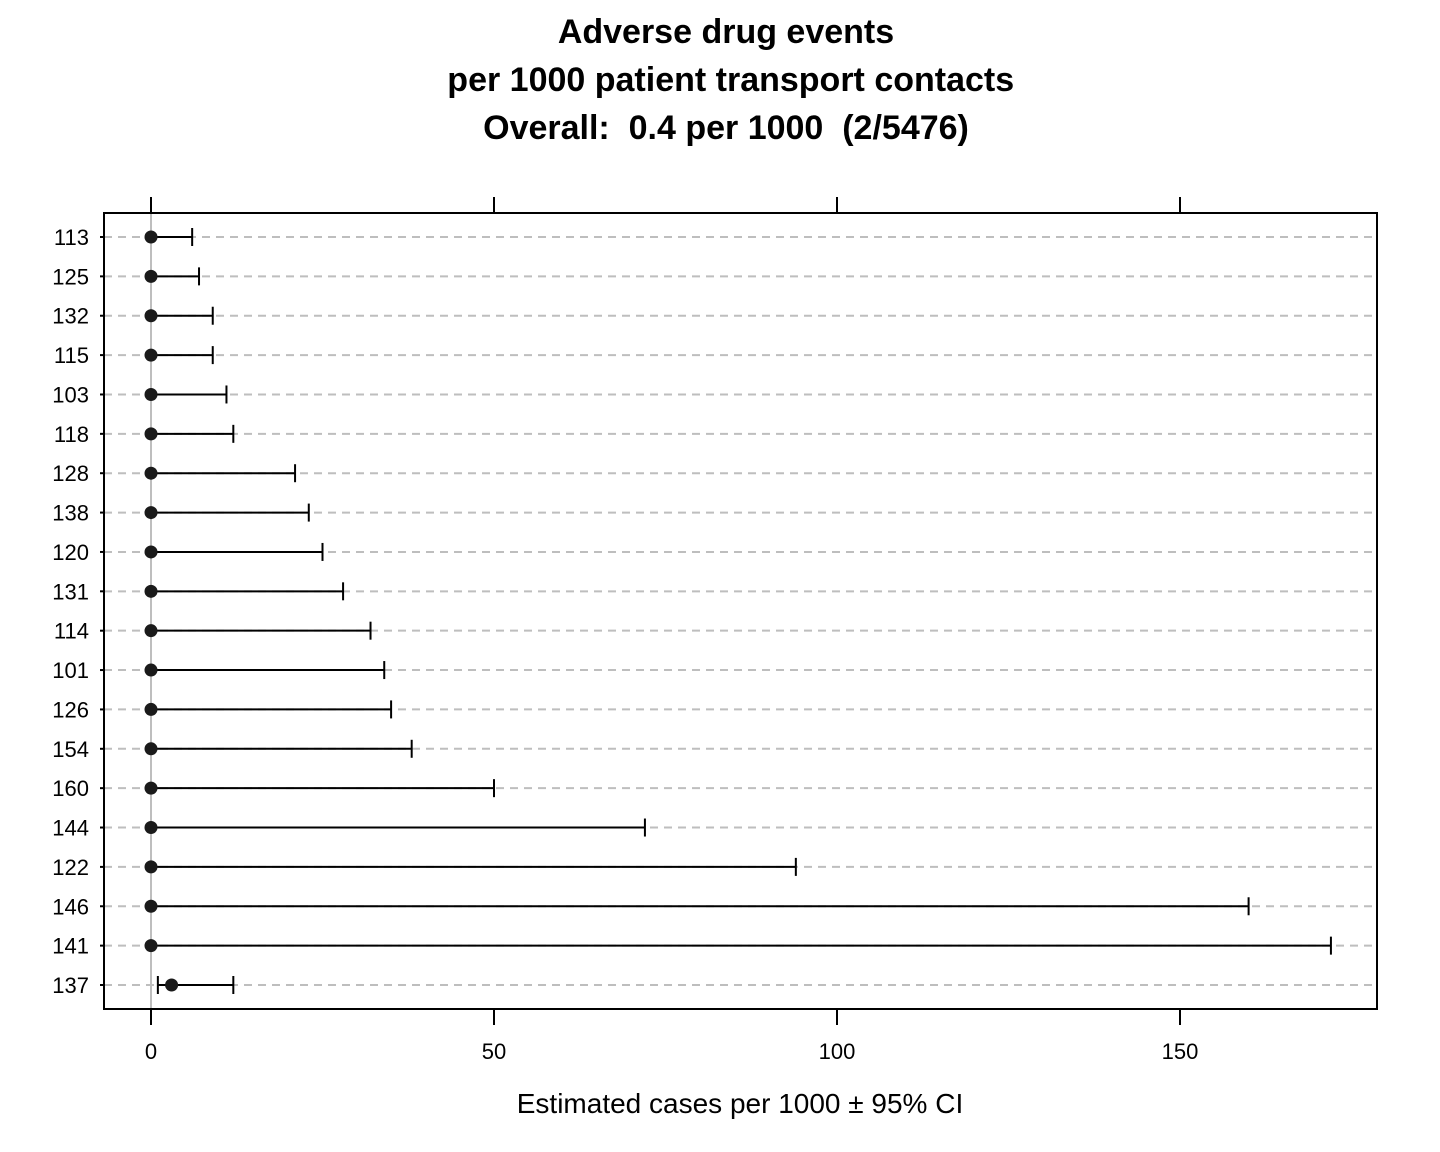  I want to click on y-tick-label: 101, so click(70, 670).